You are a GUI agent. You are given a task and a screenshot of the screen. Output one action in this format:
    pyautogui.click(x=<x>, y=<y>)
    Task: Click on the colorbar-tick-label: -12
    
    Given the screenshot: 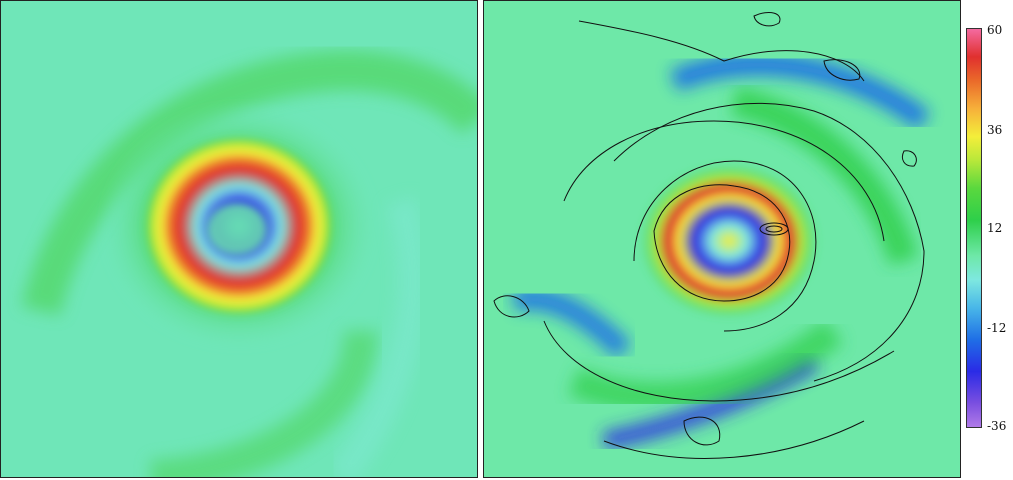 What is the action you would take?
    pyautogui.click(x=997, y=328)
    